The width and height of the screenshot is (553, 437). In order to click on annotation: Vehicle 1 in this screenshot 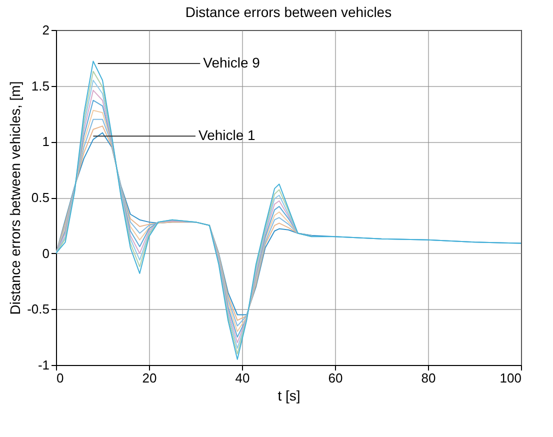, I will do `click(227, 135)`.